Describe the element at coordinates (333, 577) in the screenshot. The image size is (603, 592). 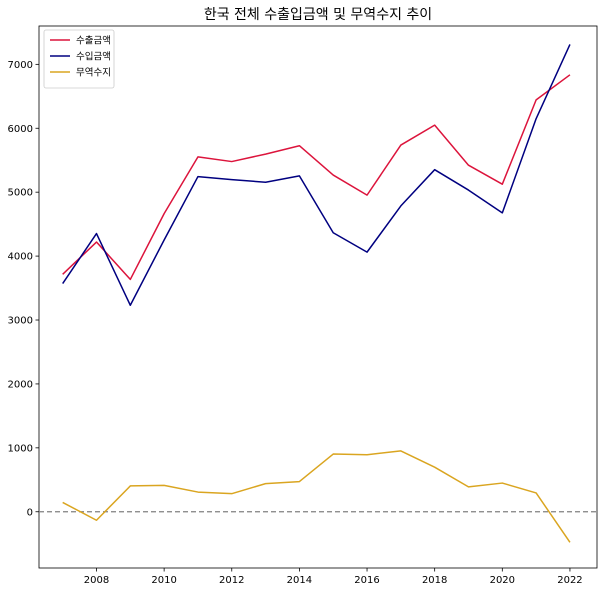
I see `x-axis: 2008 2010 2012 2014 2016 2018 2020 2022` at that location.